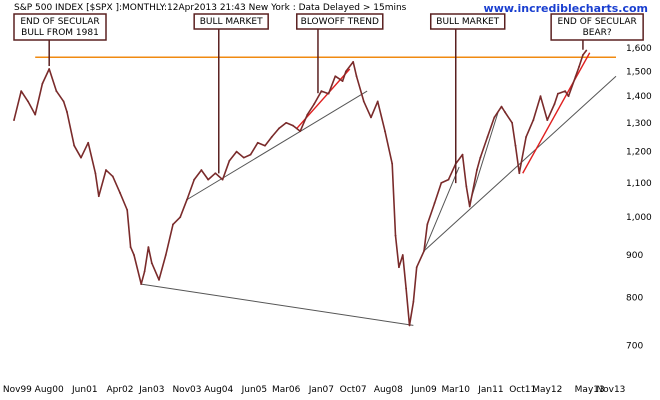  Describe the element at coordinates (254, 390) in the screenshot. I see `x-tick-label: Jun05` at that location.